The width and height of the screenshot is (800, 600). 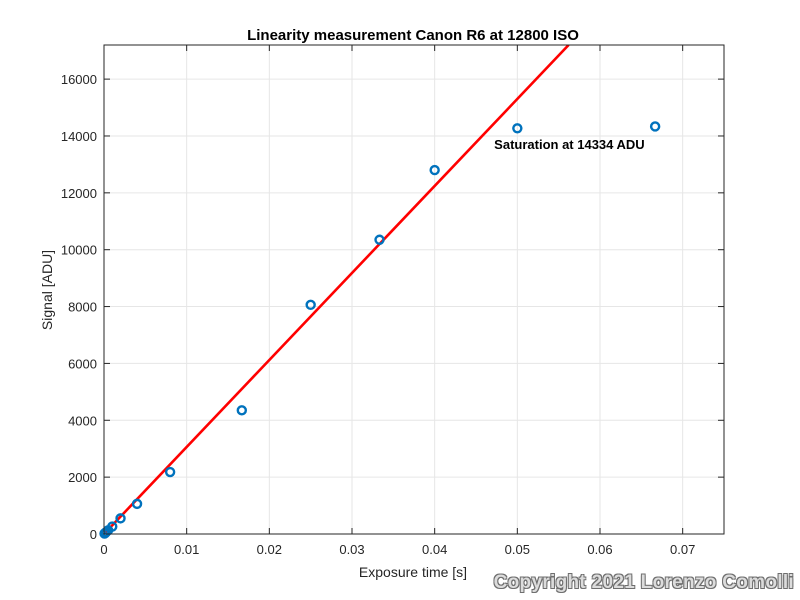 What do you see at coordinates (82, 477) in the screenshot?
I see `y-tick-label: 2000` at bounding box center [82, 477].